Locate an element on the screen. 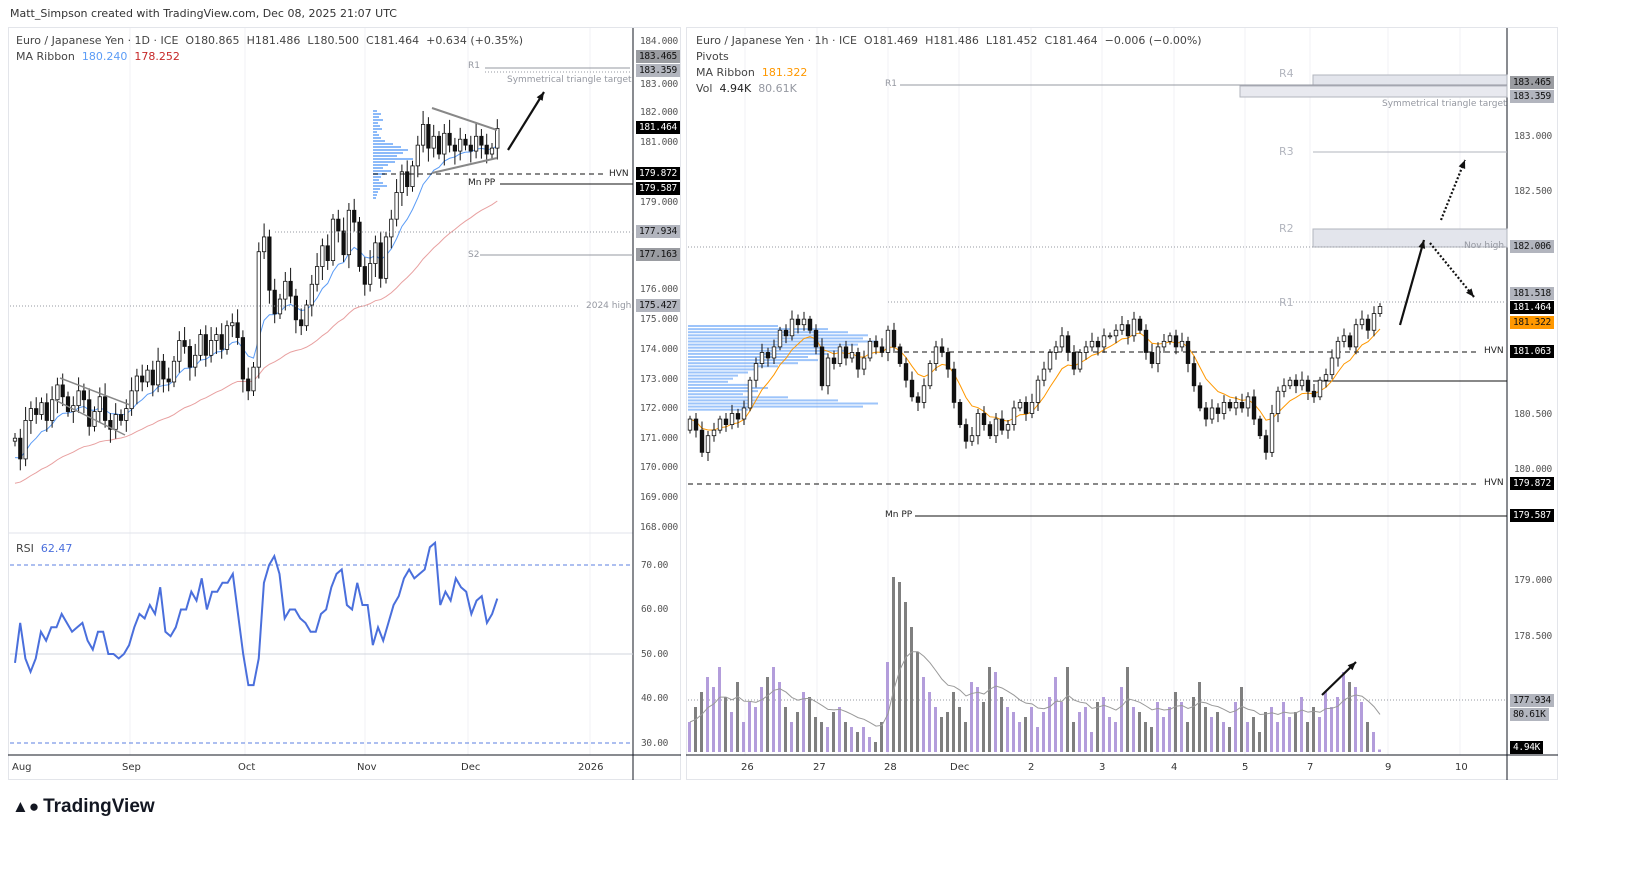 This screenshot has width=1627, height=870. left-breakout-arrow-head is located at coordinates (540, 96).